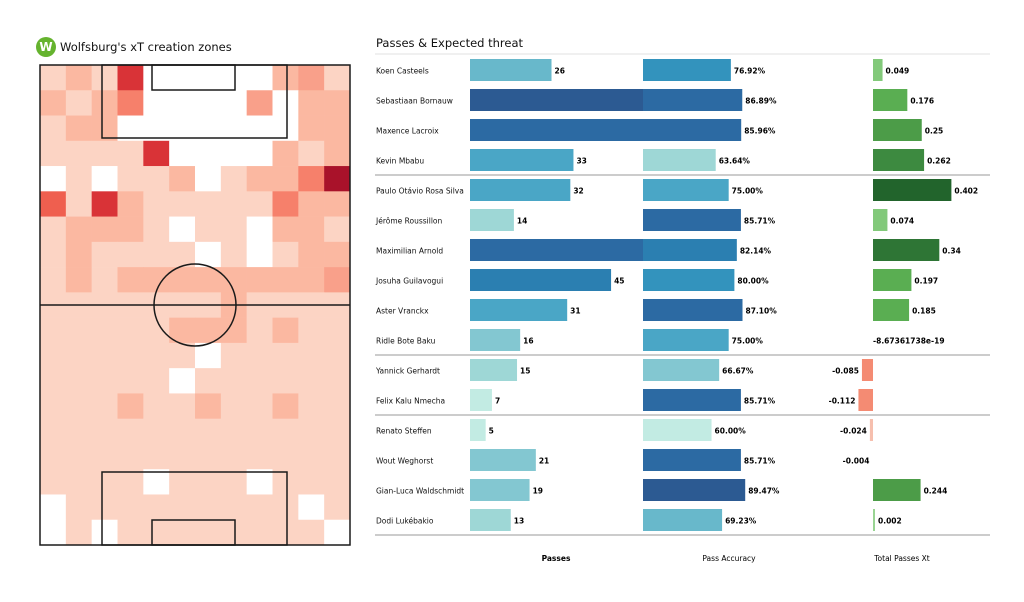 Image resolution: width=1024 pixels, height=602 pixels. I want to click on passes-label: 21, so click(544, 461).